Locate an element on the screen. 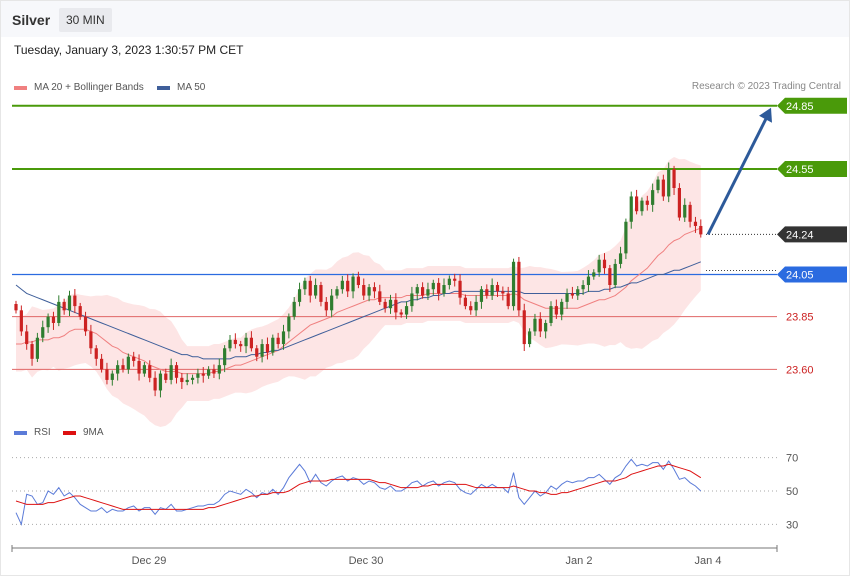 This screenshot has width=850, height=576. pivot-tag is located at coordinates (812, 274).